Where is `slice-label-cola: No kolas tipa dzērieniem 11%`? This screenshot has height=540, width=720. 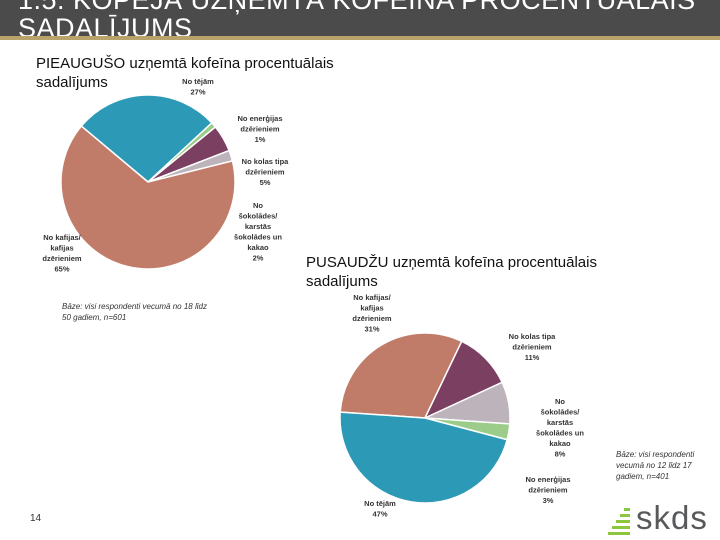 slice-label-cola: No kolas tipa dzērieniem 11% is located at coordinates (533, 347).